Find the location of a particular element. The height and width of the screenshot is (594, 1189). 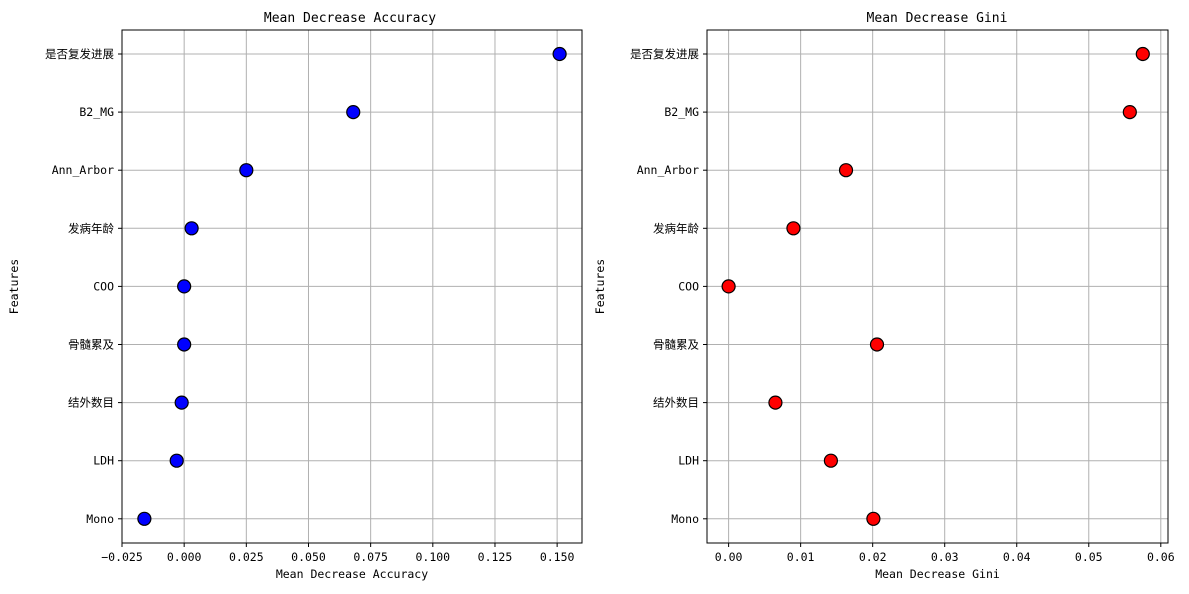

x-tick-label: 0.01 is located at coordinates (801, 557).